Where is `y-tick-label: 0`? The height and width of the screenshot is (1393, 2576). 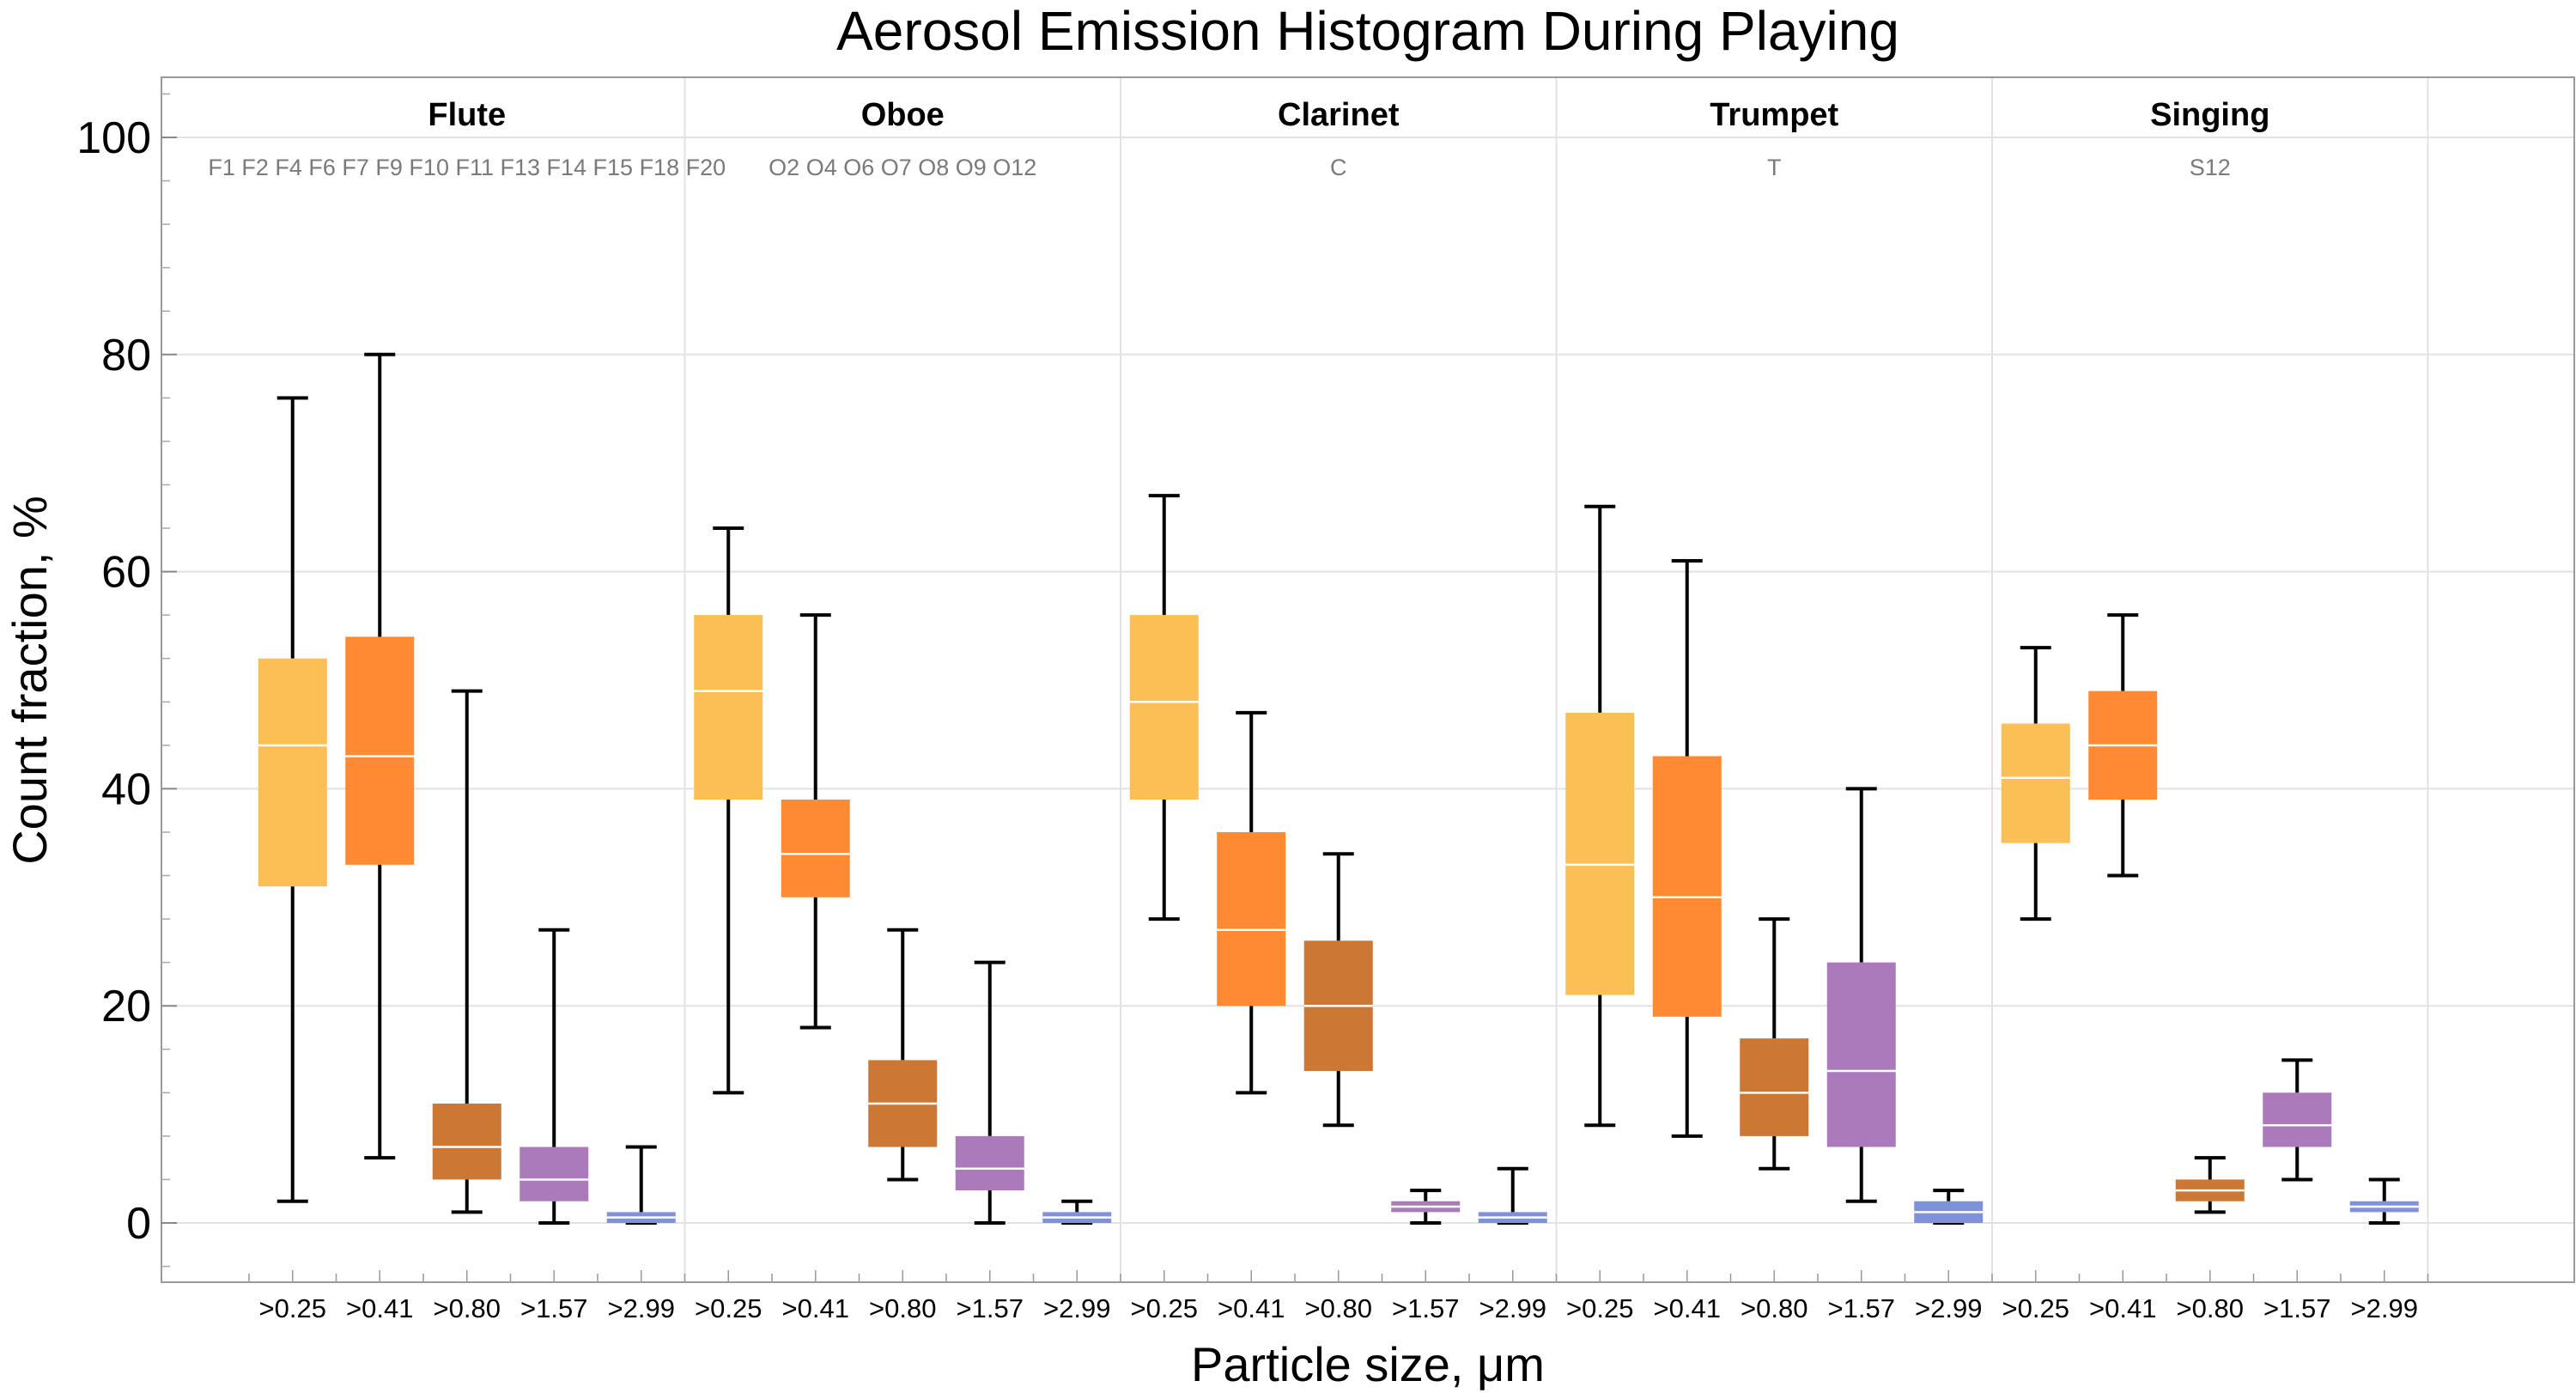 y-tick-label: 0 is located at coordinates (138, 1224).